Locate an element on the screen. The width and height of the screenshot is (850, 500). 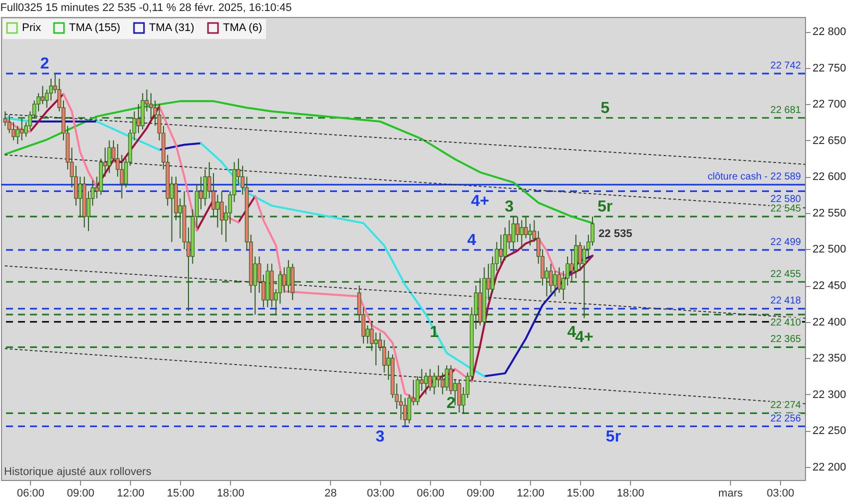
annotation: 5 is located at coordinates (605, 108).